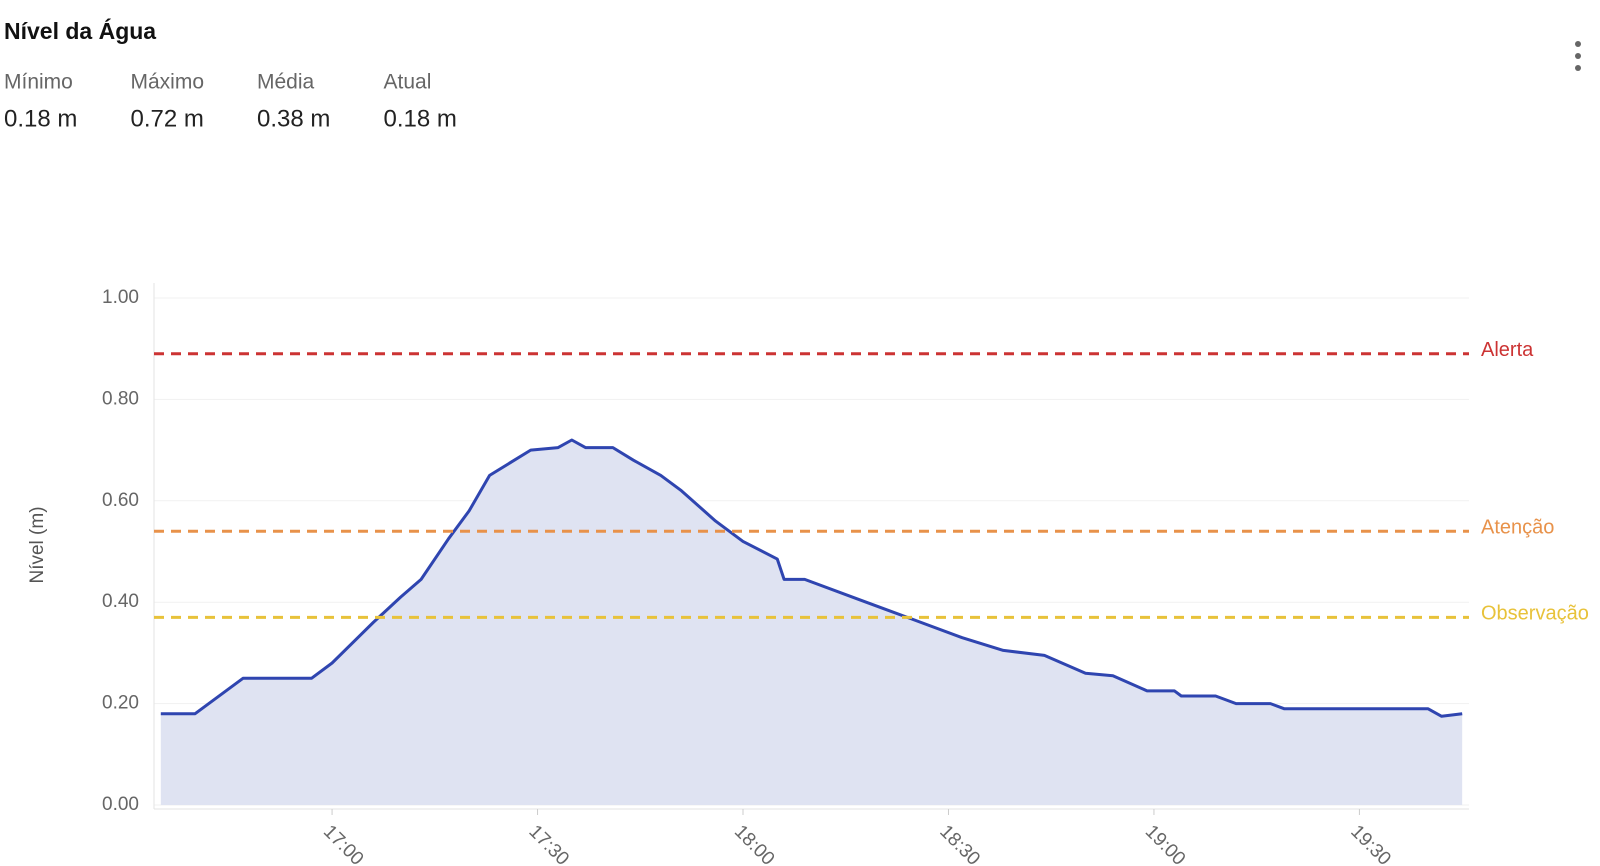 The height and width of the screenshot is (866, 1600). Describe the element at coordinates (343, 843) in the screenshot. I see `x-tick-label: 17:00` at that location.